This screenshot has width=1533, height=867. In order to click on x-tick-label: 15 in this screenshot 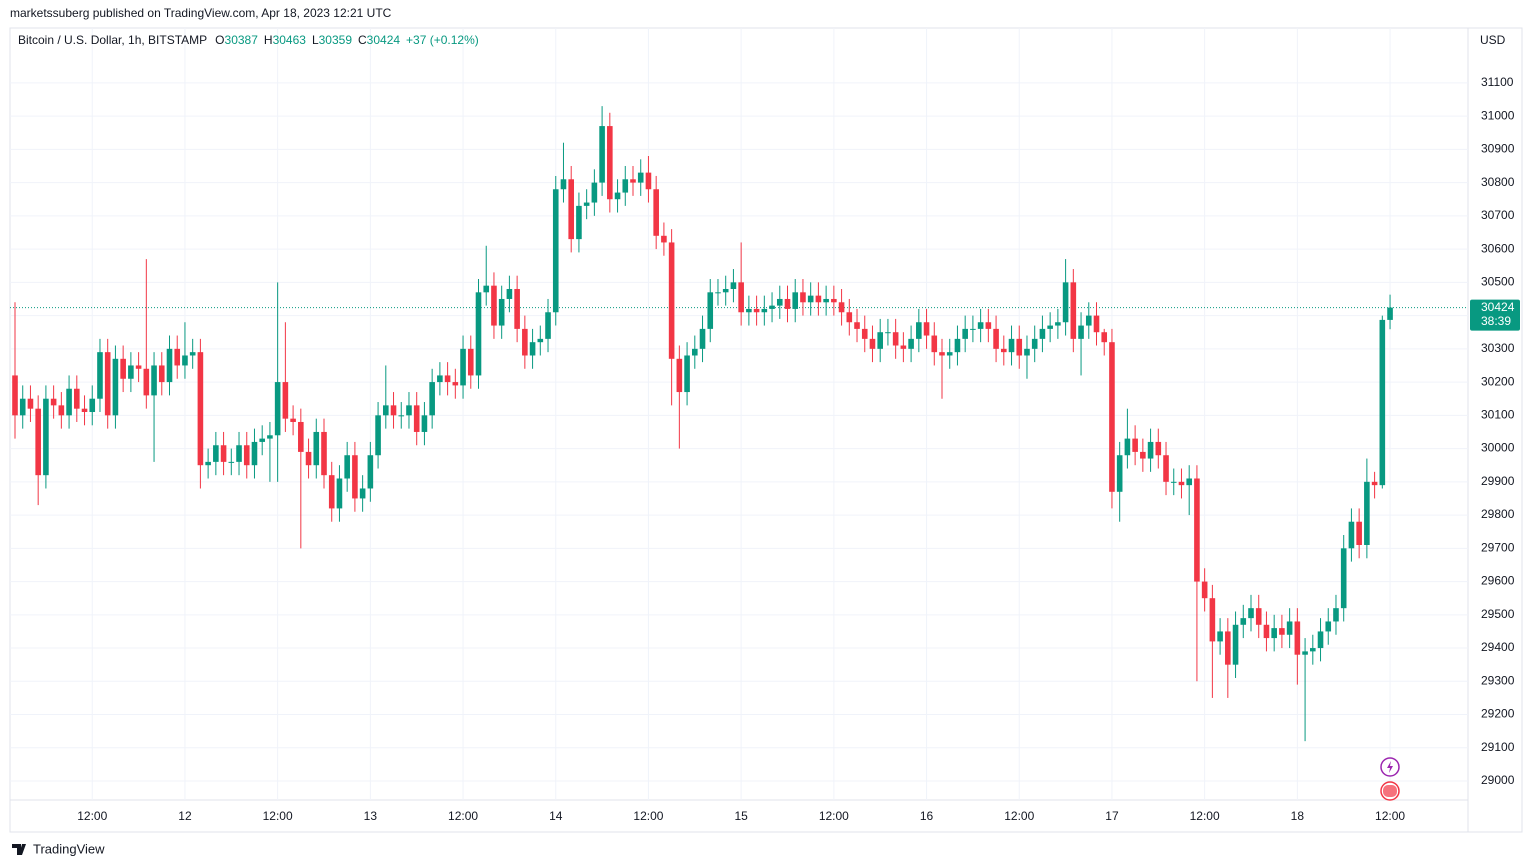, I will do `click(741, 816)`.